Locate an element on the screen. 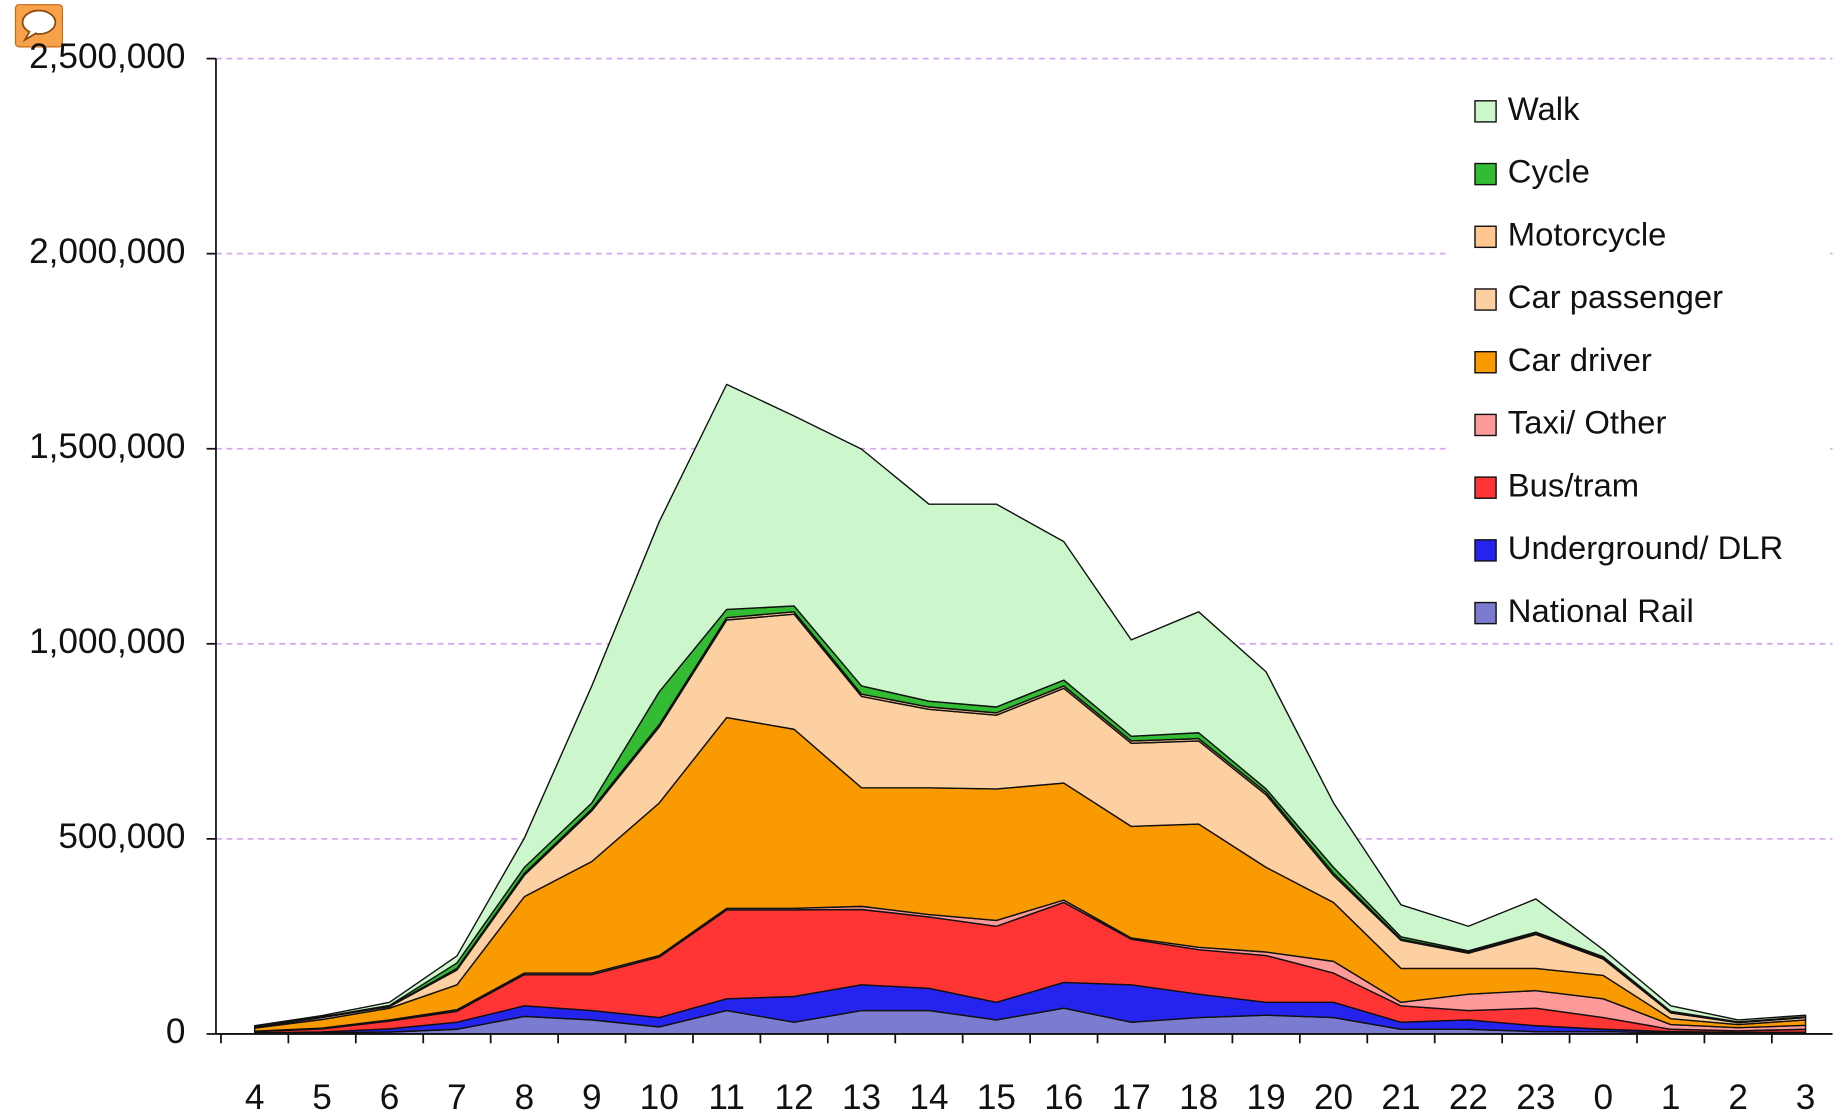  x-tick-label: 0 is located at coordinates (1603, 1097).